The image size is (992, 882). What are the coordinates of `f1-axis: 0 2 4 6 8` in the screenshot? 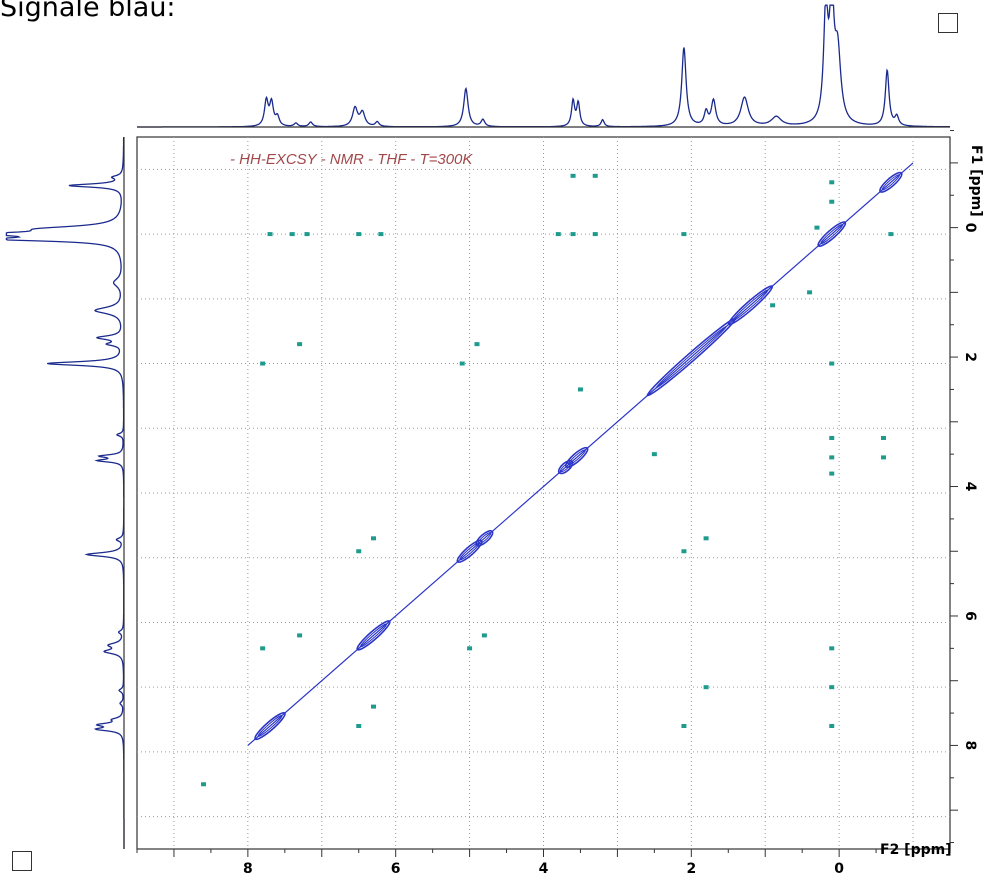 It's located at (964, 487).